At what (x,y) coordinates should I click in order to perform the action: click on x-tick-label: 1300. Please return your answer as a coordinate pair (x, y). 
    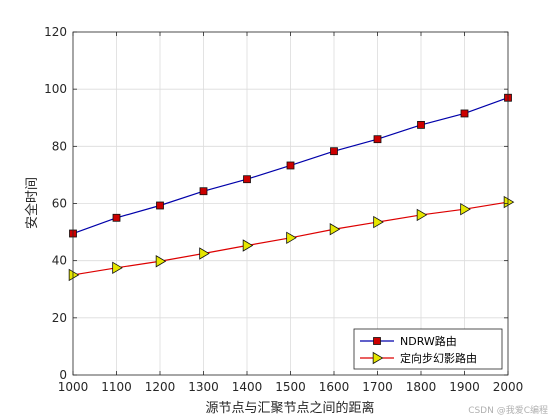
    Looking at the image, I should click on (203, 387).